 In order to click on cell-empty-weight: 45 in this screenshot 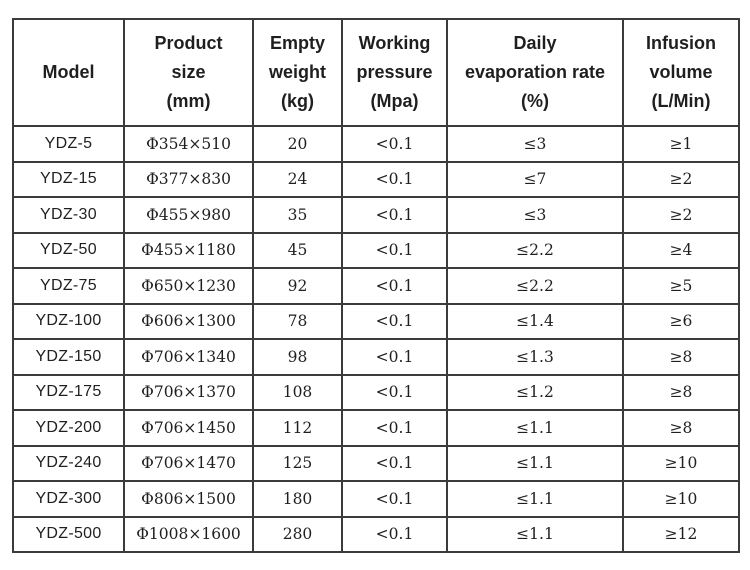, I will do `click(297, 250)`.